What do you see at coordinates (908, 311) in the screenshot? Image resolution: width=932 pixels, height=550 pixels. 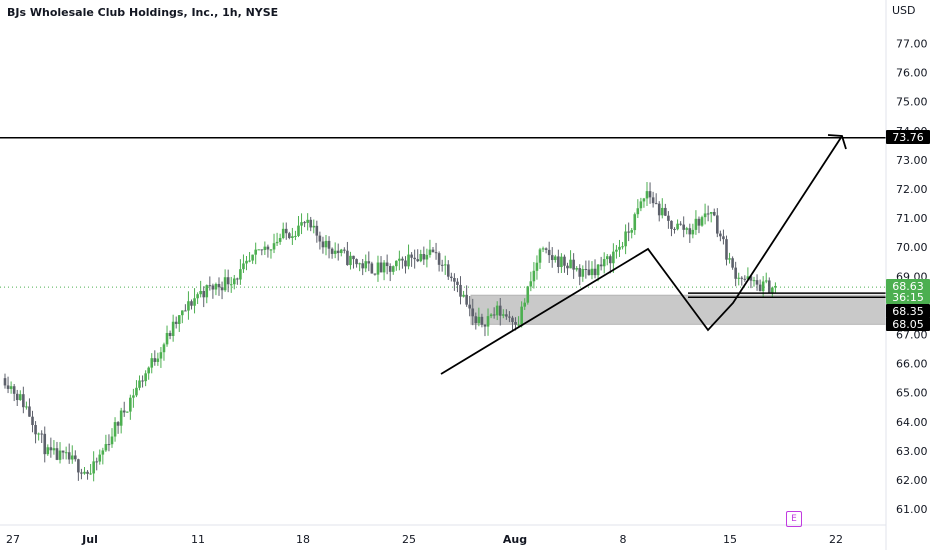 I see `price-tag-bg` at bounding box center [908, 311].